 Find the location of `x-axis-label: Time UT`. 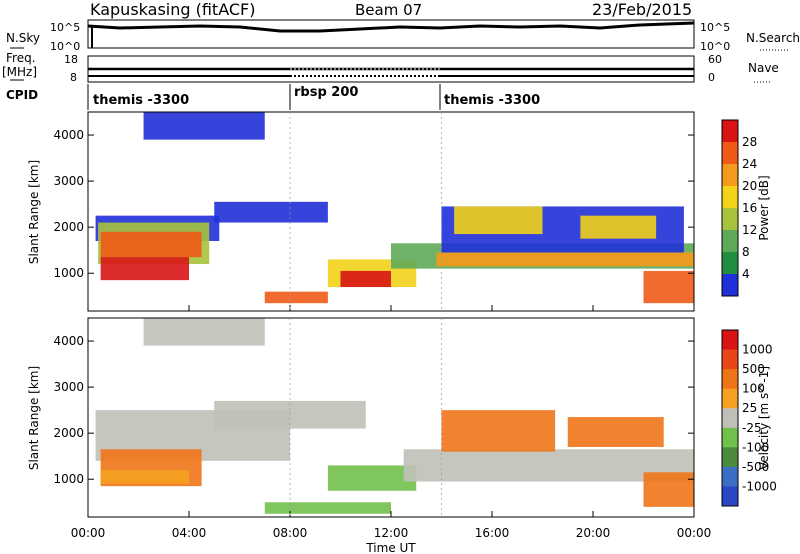

x-axis-label: Time UT is located at coordinates (390, 547).